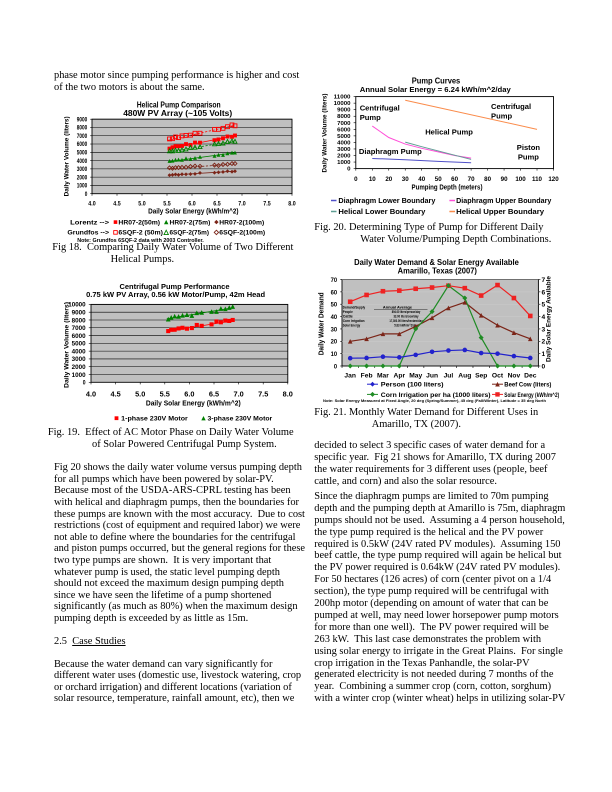 The image size is (612, 792). I want to click on svg-text: Apr, so click(400, 375).